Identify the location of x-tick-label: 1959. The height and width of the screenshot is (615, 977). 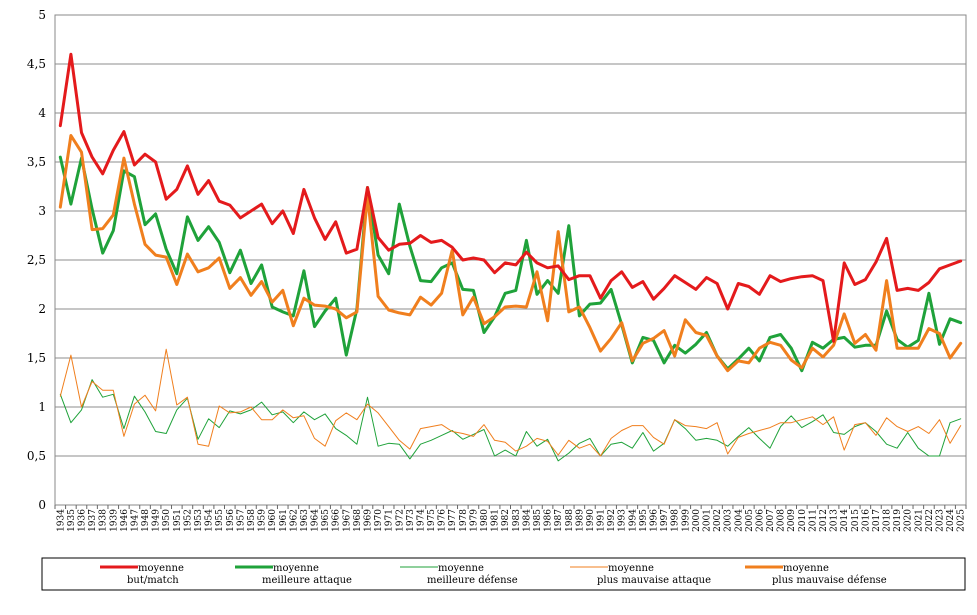
(263, 520).